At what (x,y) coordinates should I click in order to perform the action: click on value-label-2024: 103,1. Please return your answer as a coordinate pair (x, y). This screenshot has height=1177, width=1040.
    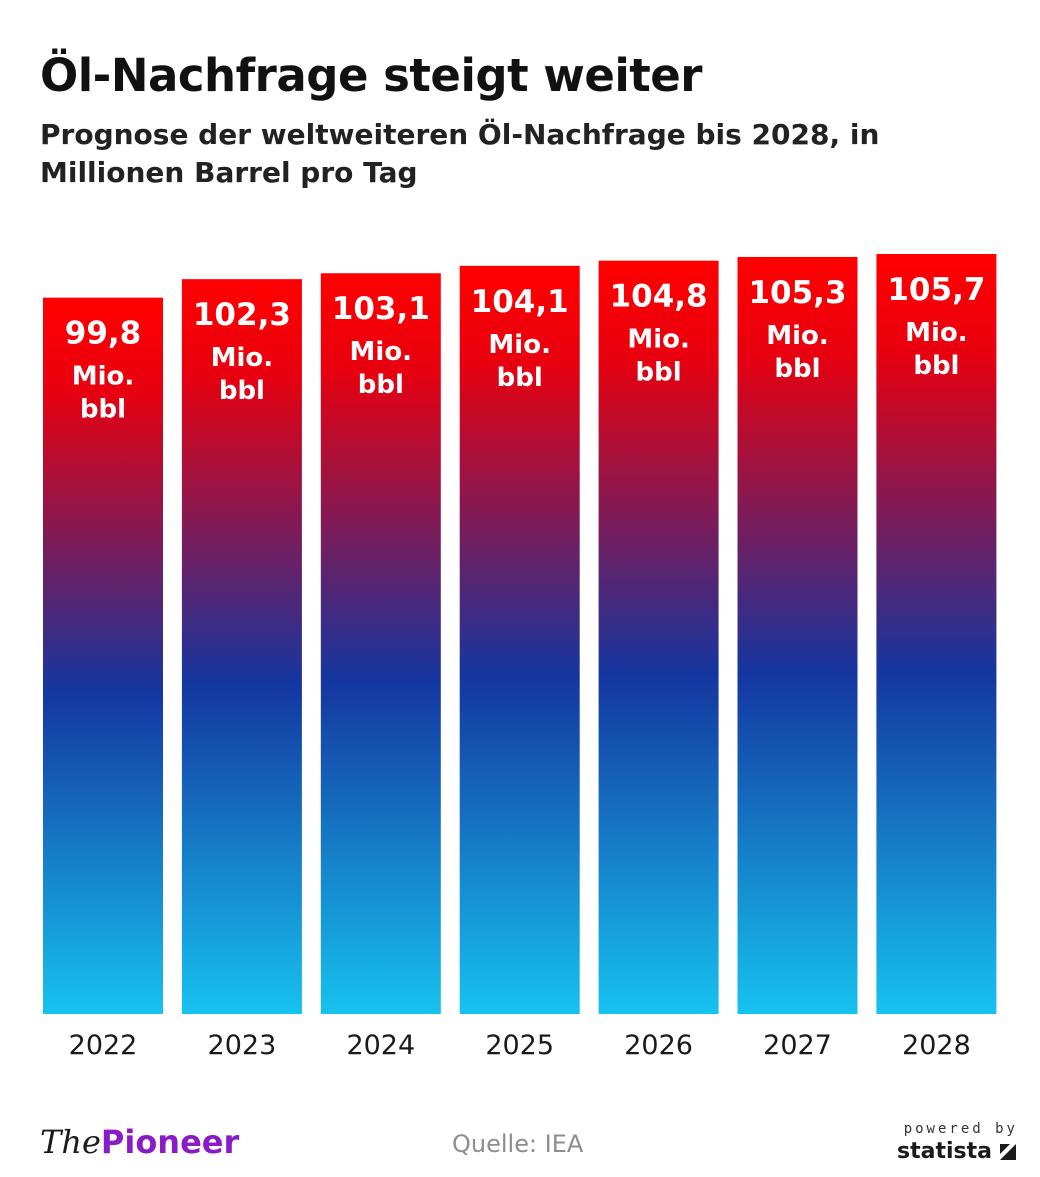
    Looking at the image, I should click on (381, 309).